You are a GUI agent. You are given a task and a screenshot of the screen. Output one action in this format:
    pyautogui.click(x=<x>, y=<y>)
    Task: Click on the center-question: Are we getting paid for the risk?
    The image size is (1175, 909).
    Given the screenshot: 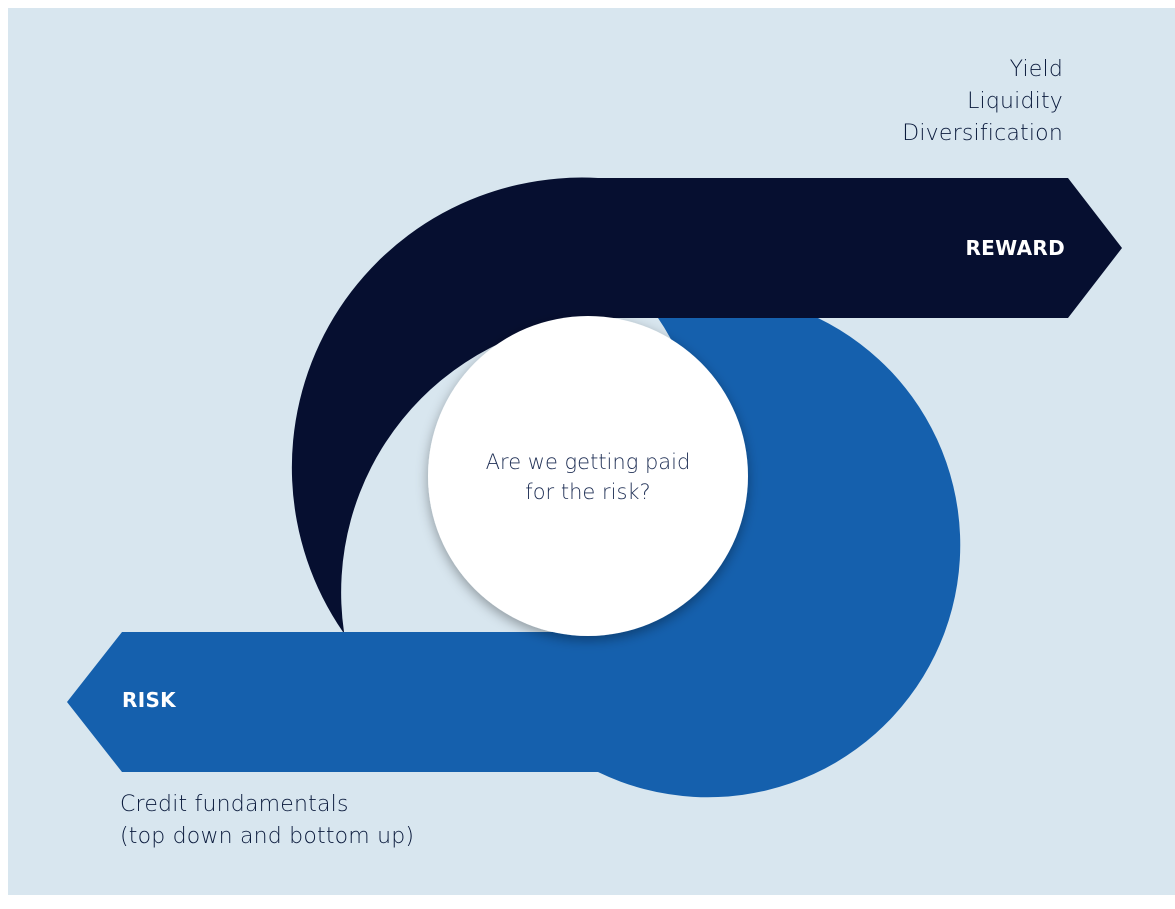 What is the action you would take?
    pyautogui.click(x=588, y=477)
    